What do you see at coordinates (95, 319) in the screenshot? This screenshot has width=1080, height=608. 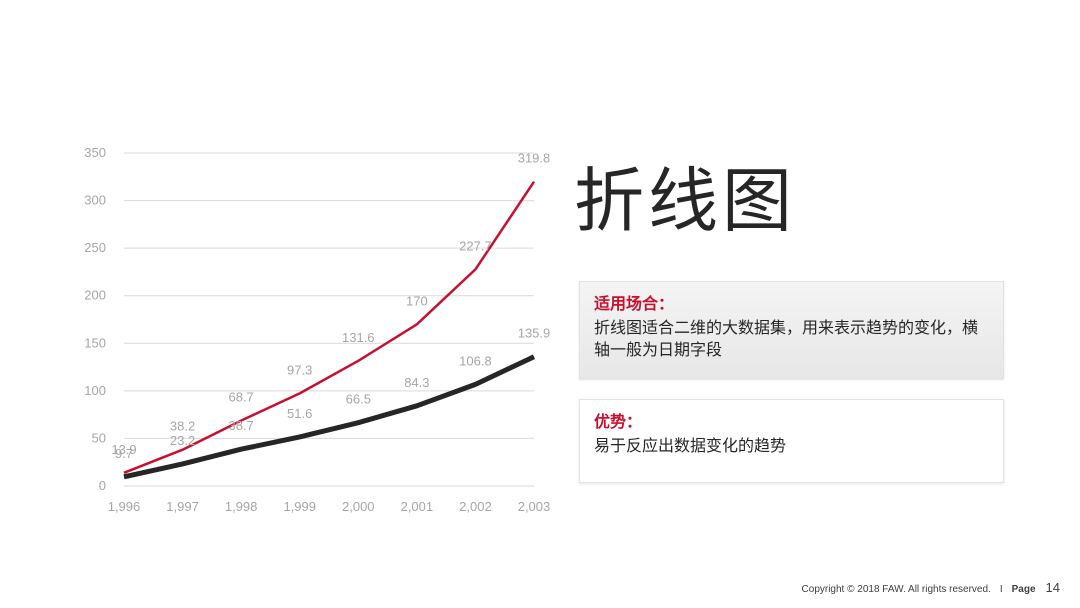 I see `y-axis-tick-labels: 0 50 100 150 200 250 300 350` at bounding box center [95, 319].